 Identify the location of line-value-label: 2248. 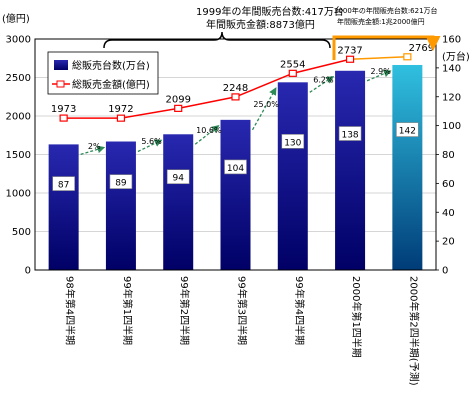
(235, 88).